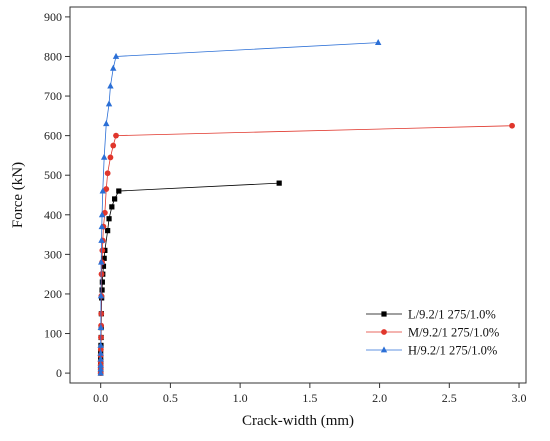 The image size is (550, 441). I want to click on y-axis-title: Force (kN), so click(18, 195).